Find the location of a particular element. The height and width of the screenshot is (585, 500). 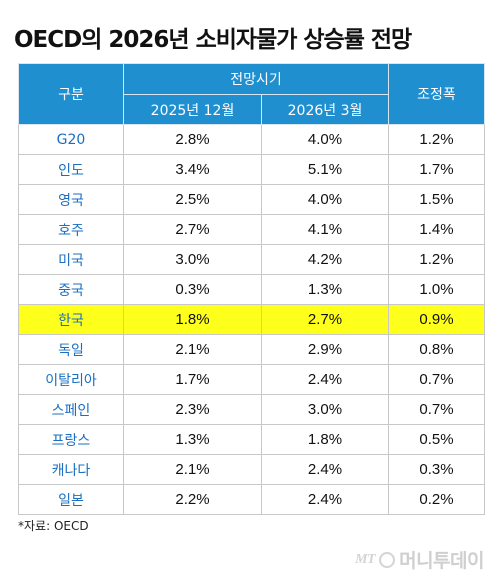

table-row: 프랑스 1.3% 1.8% 0.5% is located at coordinates (251, 439).